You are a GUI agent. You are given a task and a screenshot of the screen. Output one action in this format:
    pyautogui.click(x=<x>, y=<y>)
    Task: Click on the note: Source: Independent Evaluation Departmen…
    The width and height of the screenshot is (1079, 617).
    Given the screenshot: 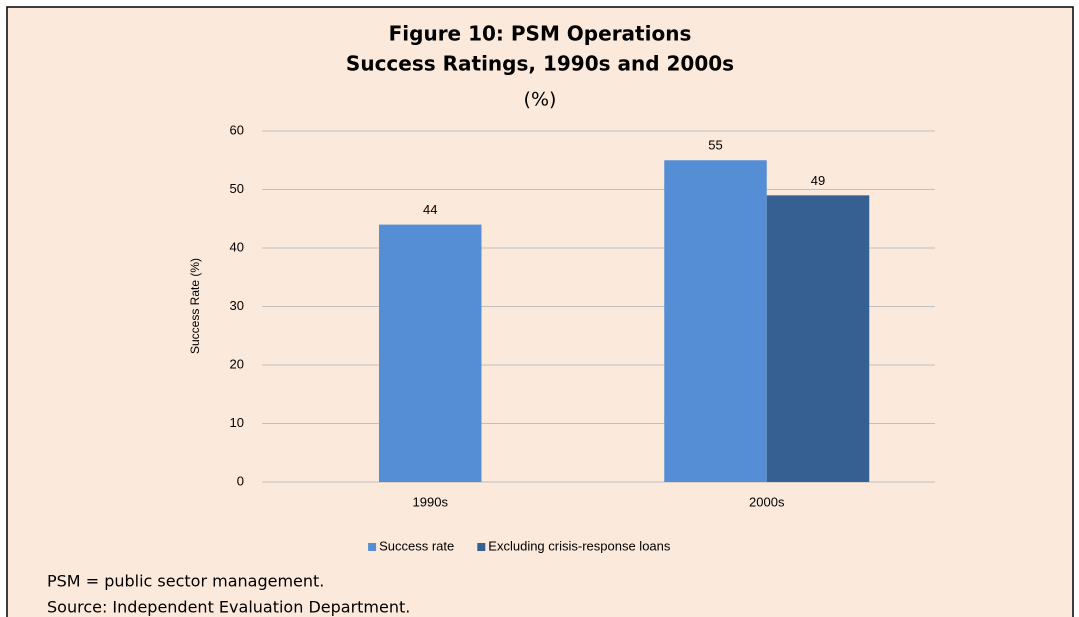 What is the action you would take?
    pyautogui.click(x=228, y=607)
    